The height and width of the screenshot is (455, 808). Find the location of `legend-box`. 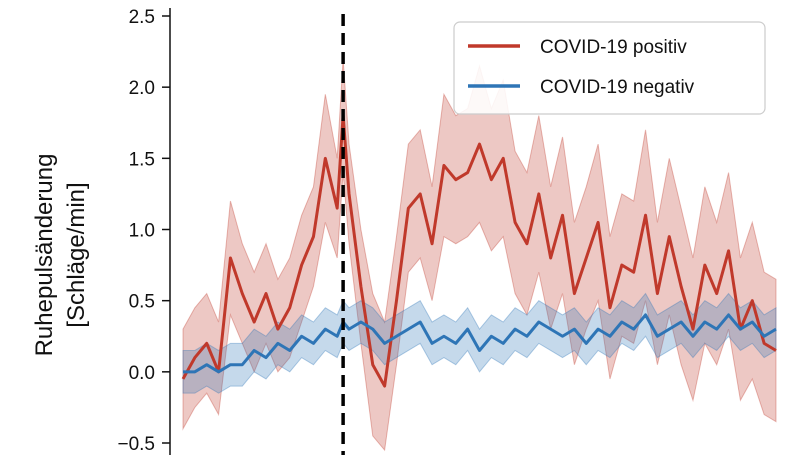

legend-box is located at coordinates (609, 68).